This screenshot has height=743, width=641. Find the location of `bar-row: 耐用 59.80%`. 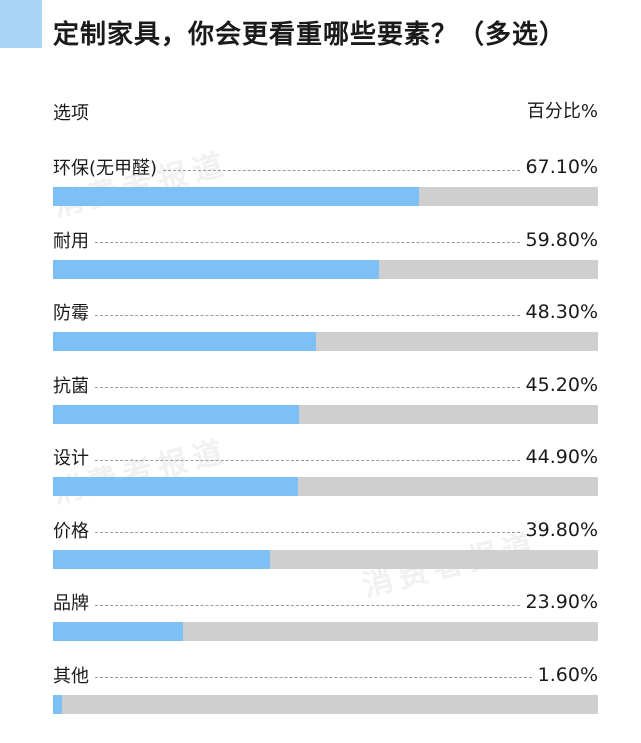

bar-row: 耐用 59.80% is located at coordinates (325, 255).